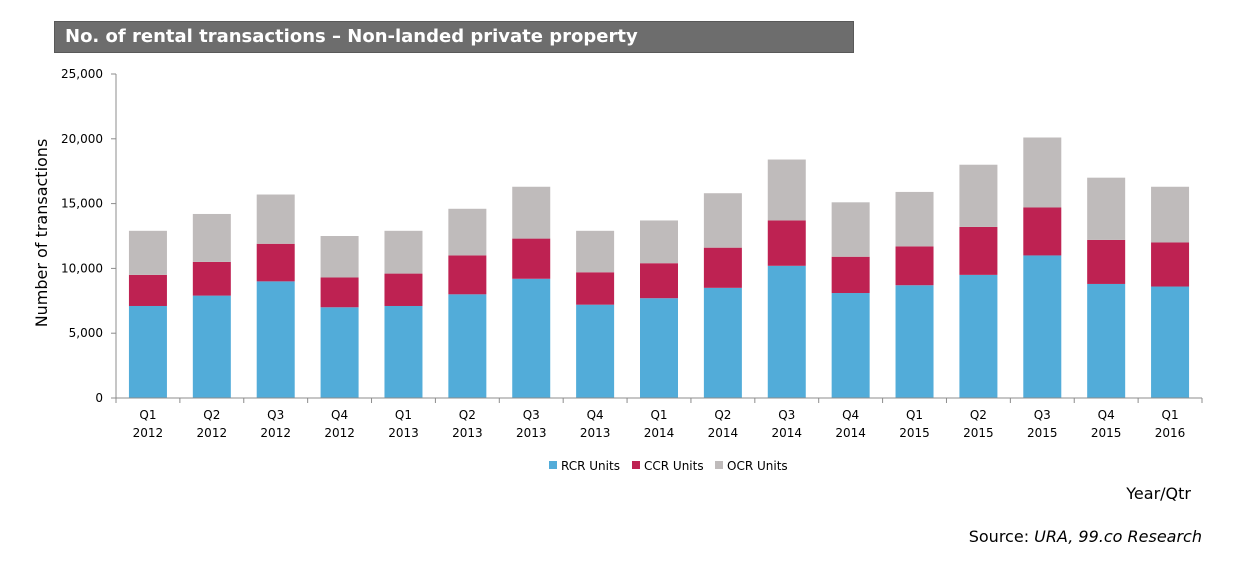 The image size is (1244, 579). I want to click on source-note: Source: URA, 99.co Research, so click(1085, 536).